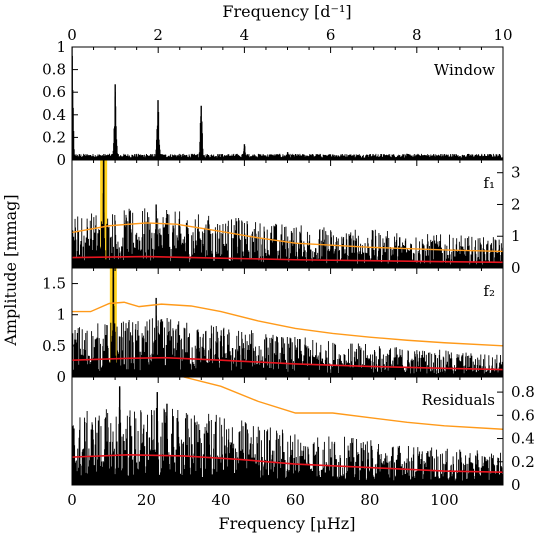 This screenshot has width=541, height=538. Describe the element at coordinates (523, 415) in the screenshot. I see `y-tick-label-residuals: 0.6` at that location.